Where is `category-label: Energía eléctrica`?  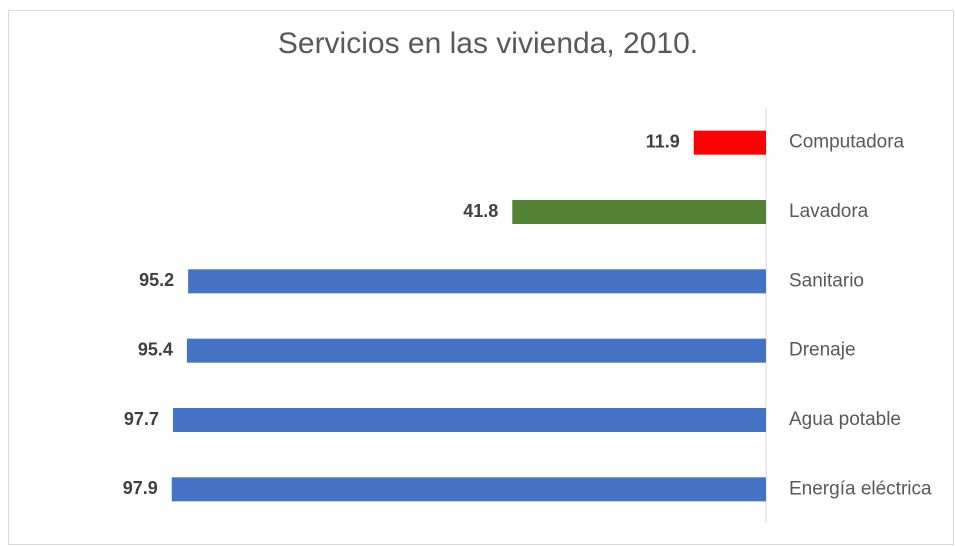 category-label: Energía eléctrica is located at coordinates (860, 488).